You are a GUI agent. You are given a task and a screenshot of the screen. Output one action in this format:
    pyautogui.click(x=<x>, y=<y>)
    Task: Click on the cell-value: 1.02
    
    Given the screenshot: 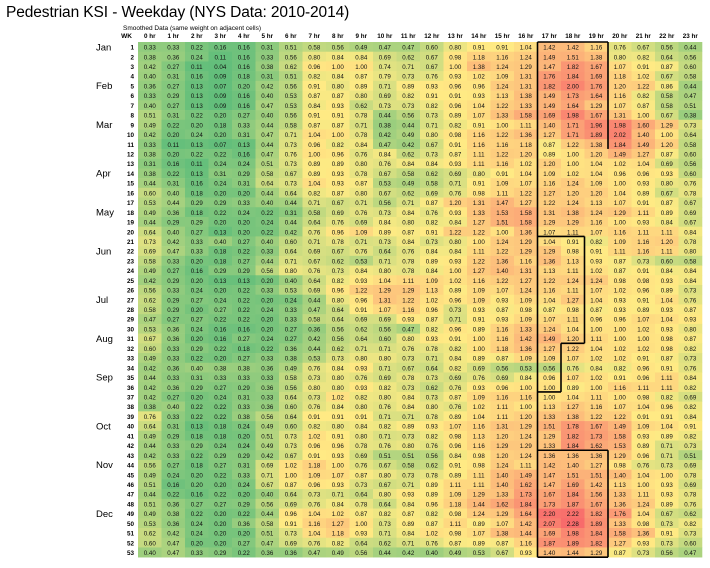 What is the action you would take?
    pyautogui.click(x=596, y=378)
    